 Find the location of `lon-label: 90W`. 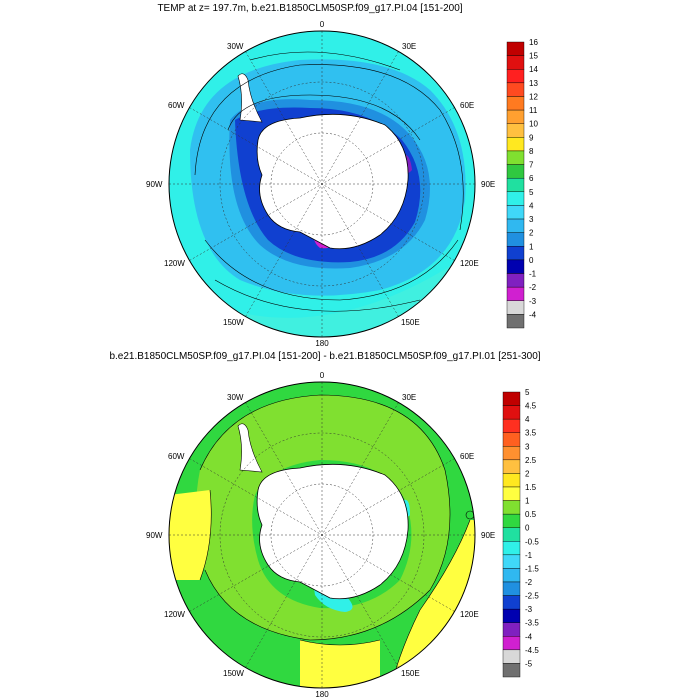

lon-label: 90W is located at coordinates (154, 184).